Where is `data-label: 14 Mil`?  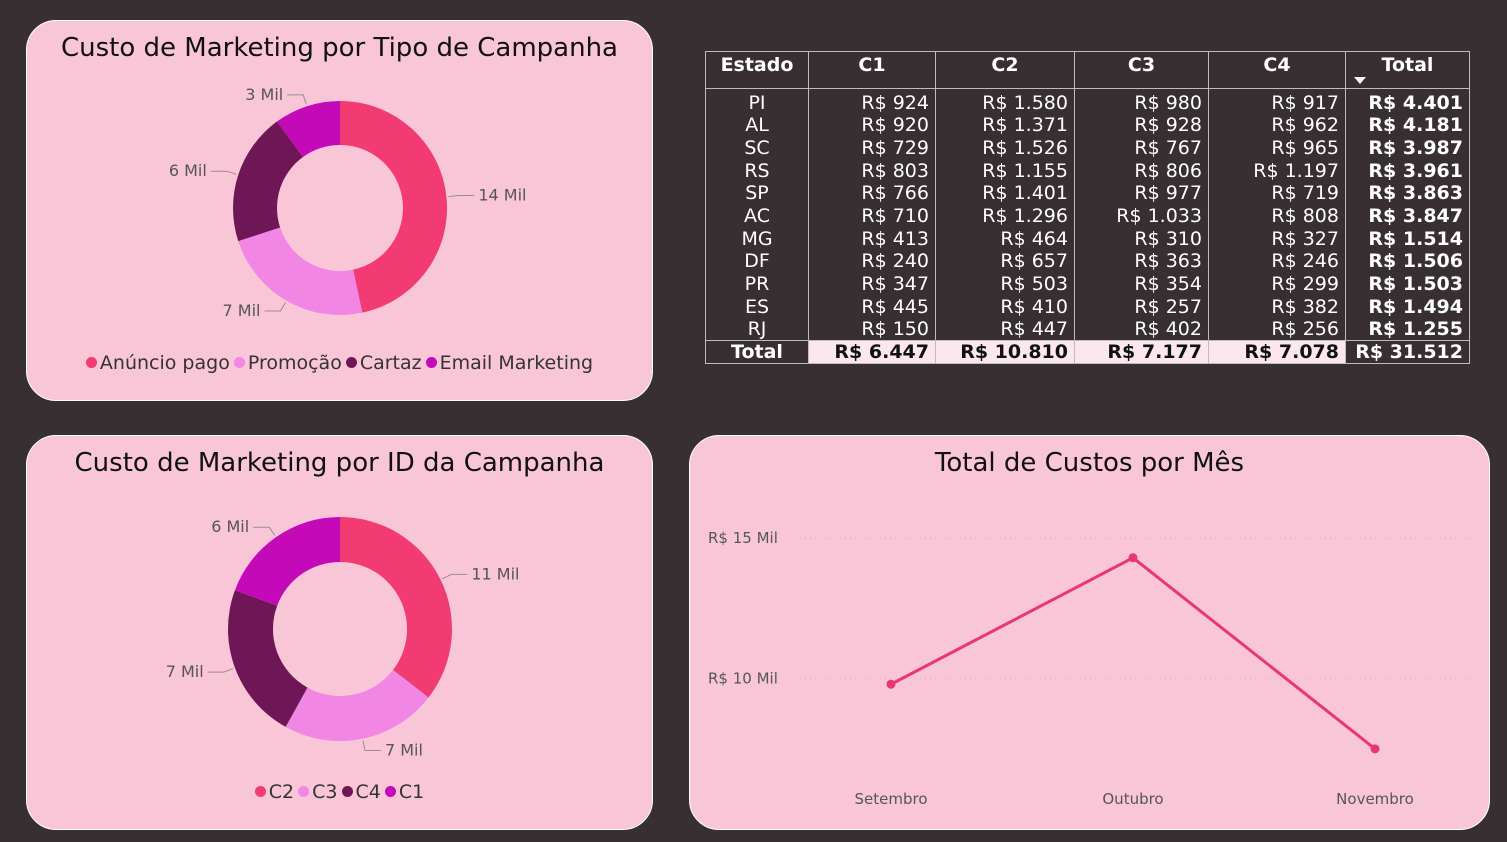
data-label: 14 Mil is located at coordinates (502, 195).